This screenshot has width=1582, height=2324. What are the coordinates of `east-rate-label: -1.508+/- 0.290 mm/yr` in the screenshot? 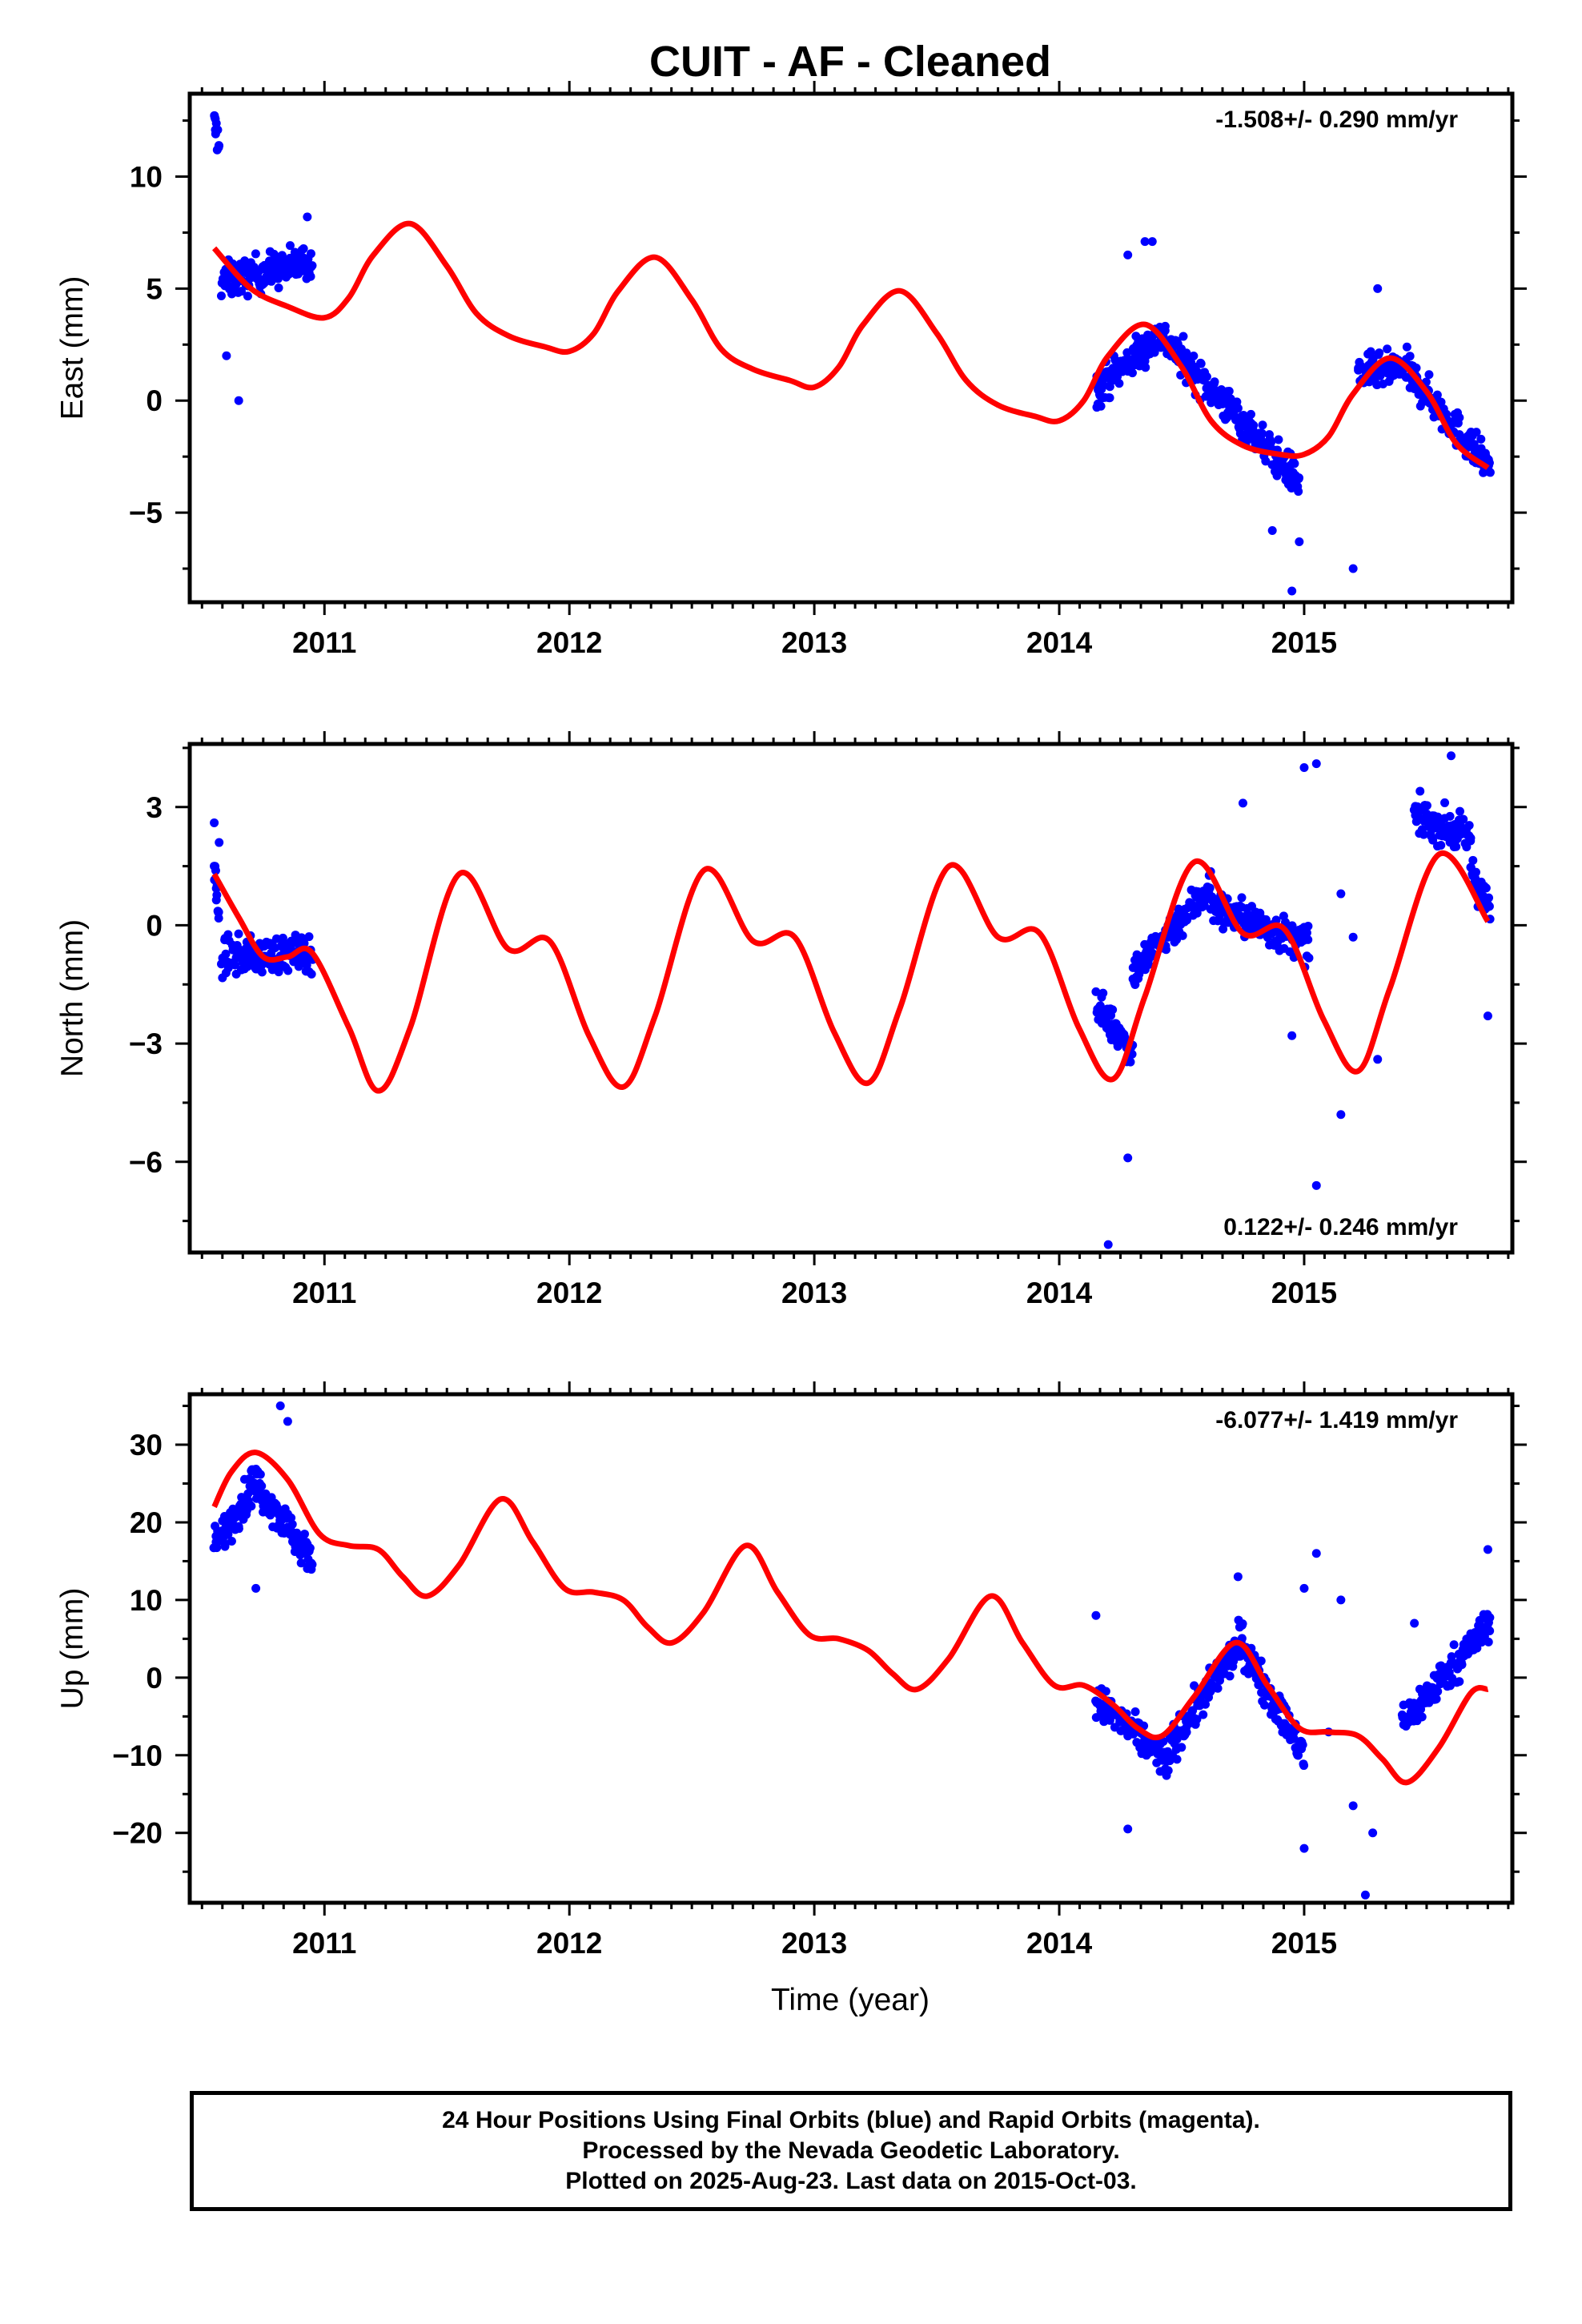 It's located at (1336, 120).